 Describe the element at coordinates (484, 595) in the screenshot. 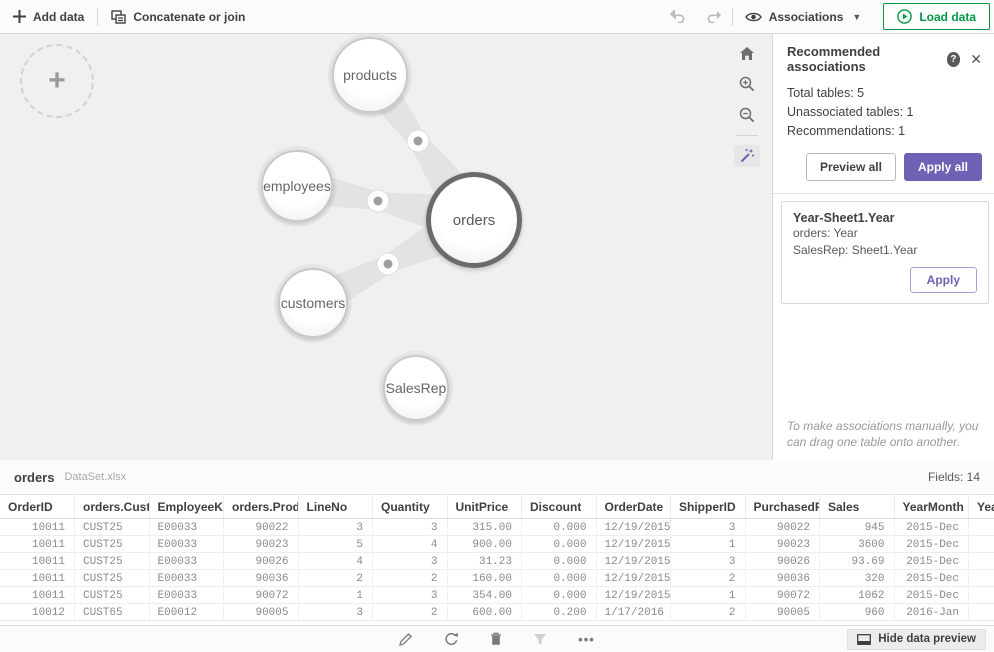

I see `table-cell: 354.00` at that location.